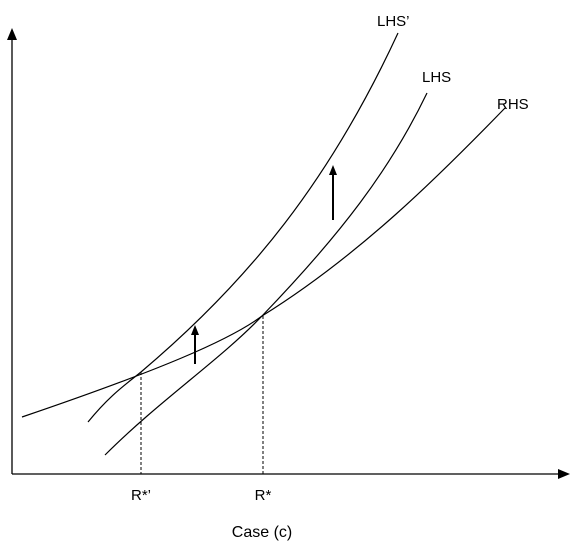 Image resolution: width=579 pixels, height=552 pixels. Describe the element at coordinates (393, 21) in the screenshot. I see `lhs-prime-label: LHS’` at that location.